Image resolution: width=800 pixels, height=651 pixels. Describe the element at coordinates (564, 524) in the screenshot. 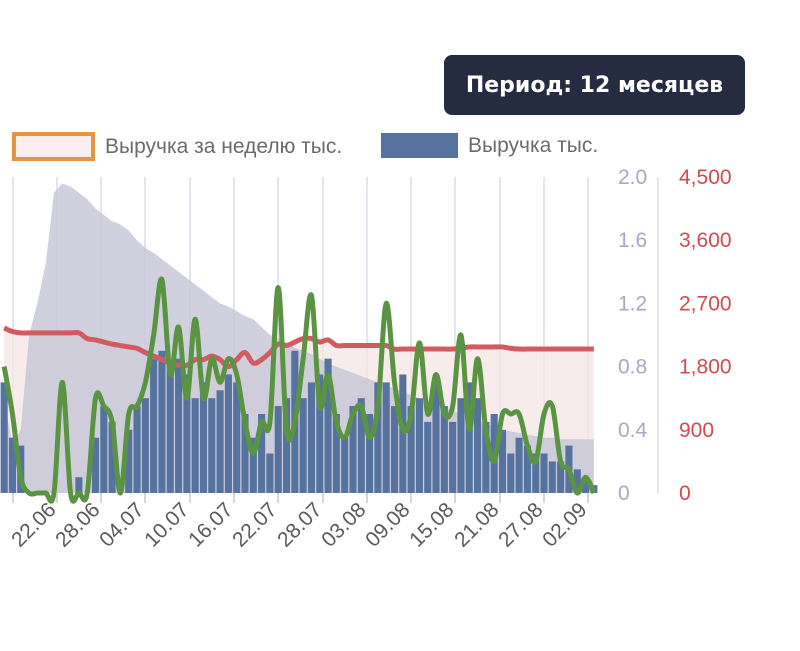

I see `x-tick-label: 02.09` at that location.